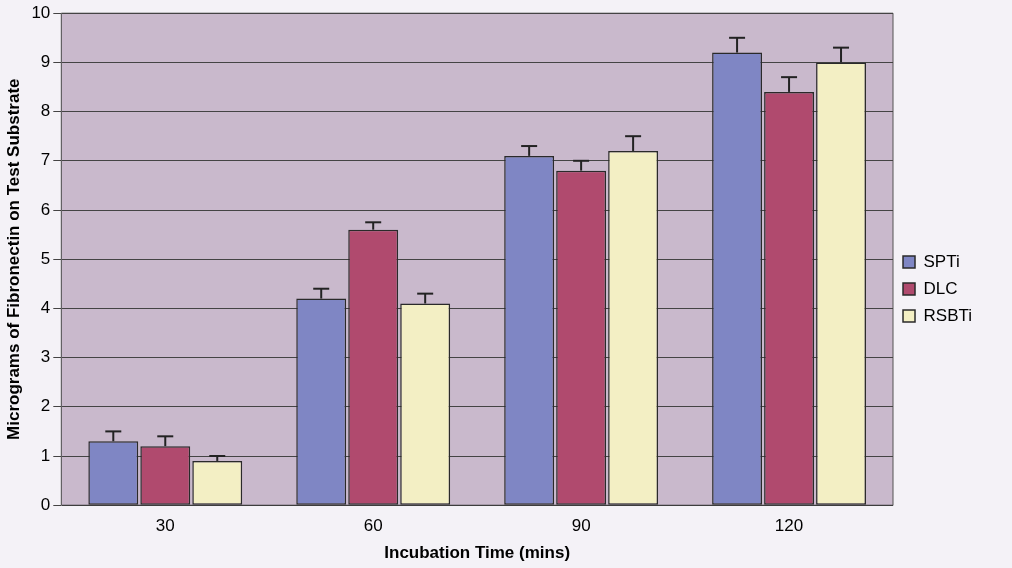 Image resolution: width=1012 pixels, height=568 pixels. I want to click on legend-label: DLC, so click(940, 288).